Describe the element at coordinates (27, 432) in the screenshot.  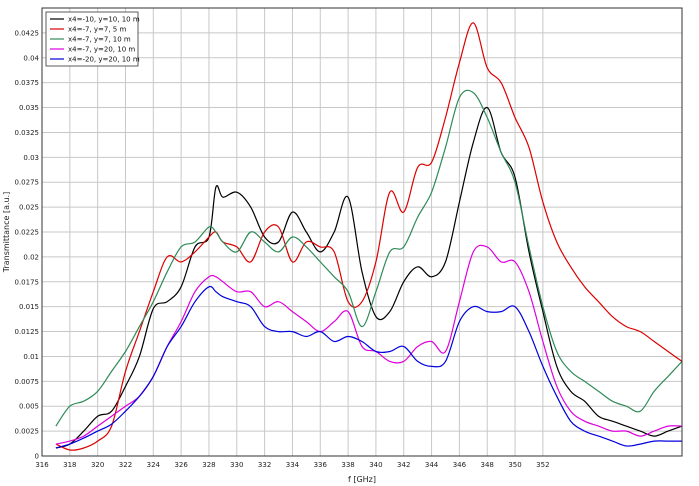
I see `y-tick-label: 0.0025` at that location.